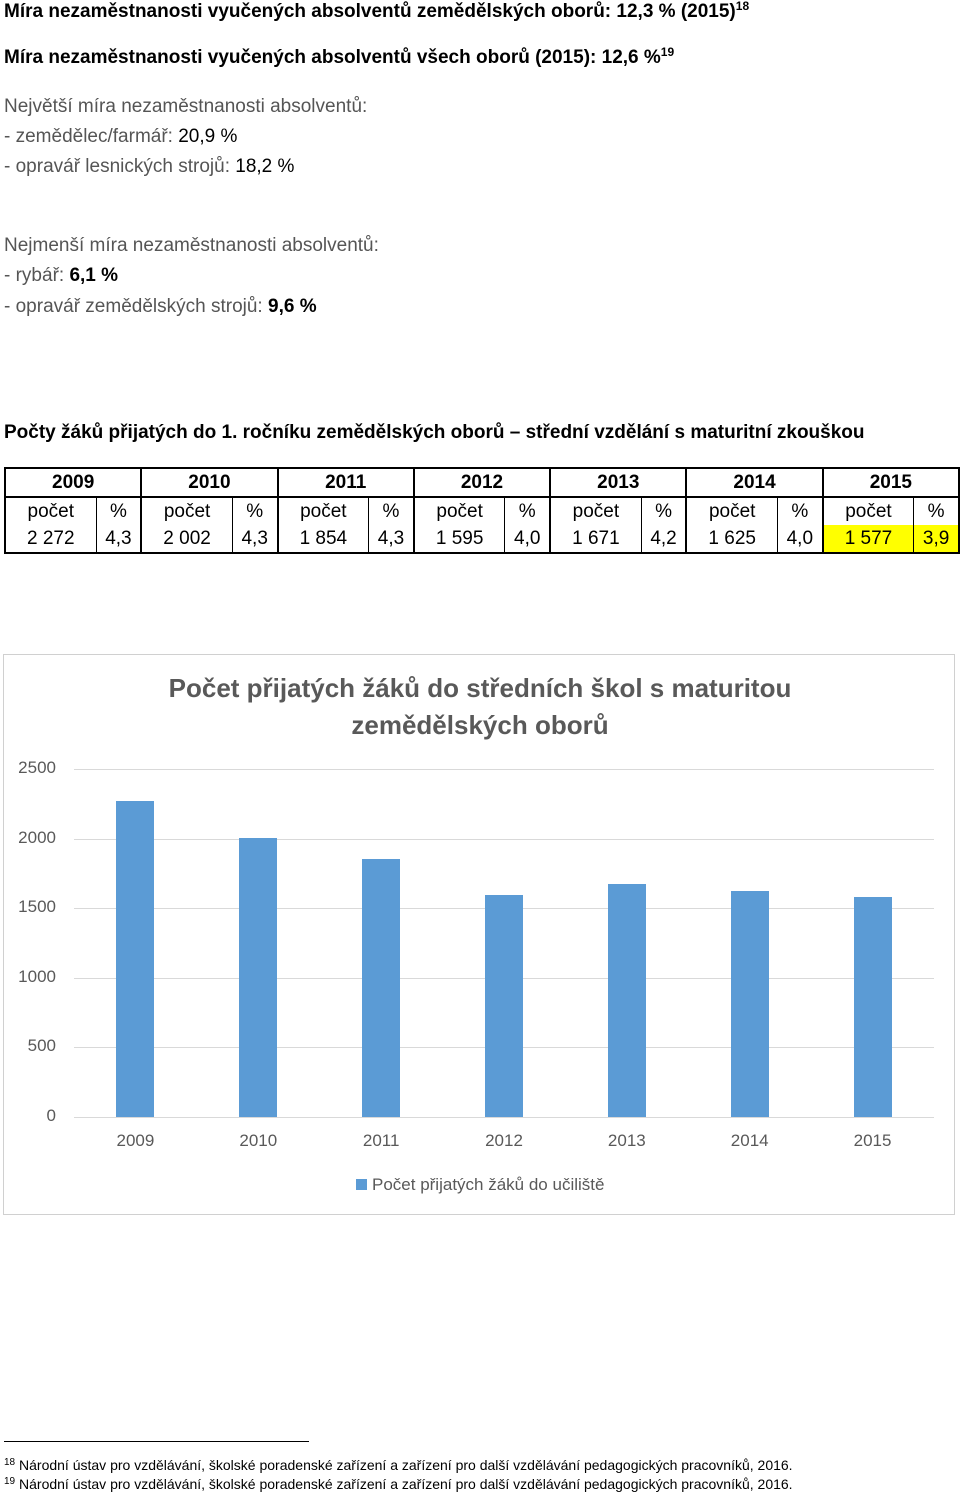 This screenshot has width=960, height=1497. I want to click on smallest-item: - opravář zemědělských strojů: 9,6 %, so click(160, 306).